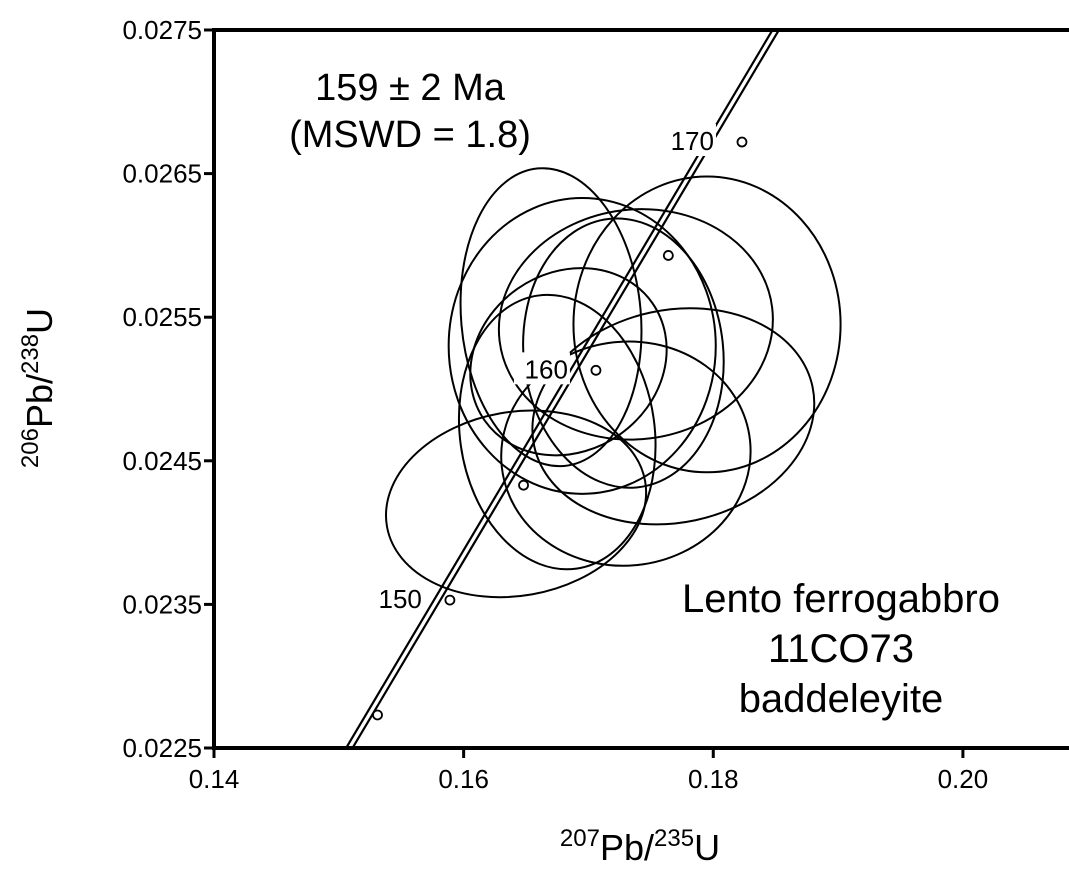 This screenshot has height=870, width=1069. I want to click on y-tick-label: 0.0245, so click(162, 461).